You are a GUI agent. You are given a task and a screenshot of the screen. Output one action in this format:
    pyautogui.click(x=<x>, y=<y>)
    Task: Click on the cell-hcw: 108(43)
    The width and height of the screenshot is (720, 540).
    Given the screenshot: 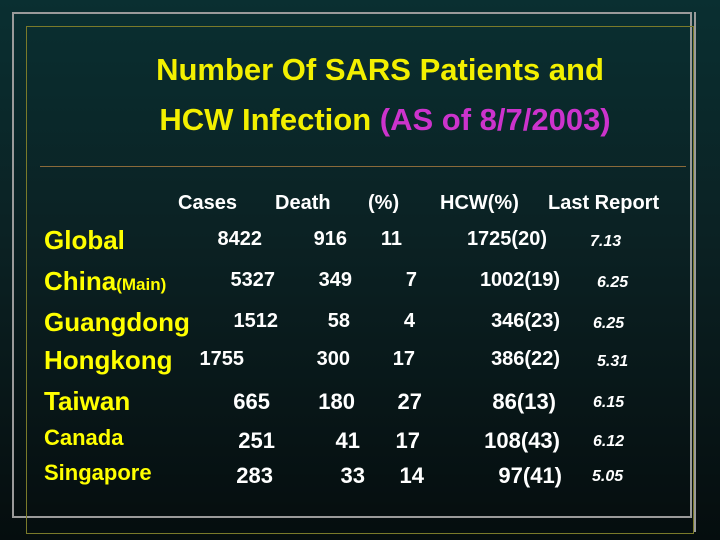 What is the action you would take?
    pyautogui.click(x=522, y=440)
    